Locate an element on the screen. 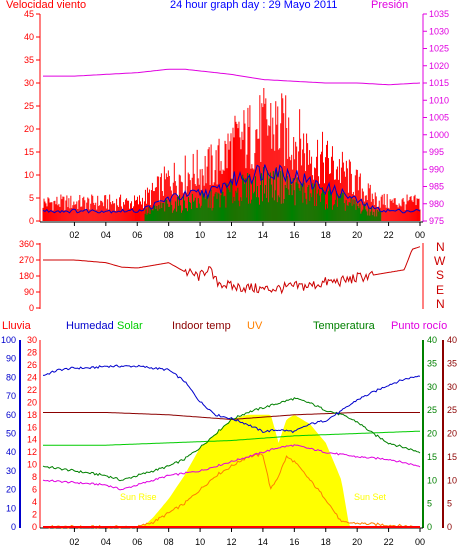 The image size is (463, 555). wind-y-tick-label: 20 is located at coordinates (29, 129).